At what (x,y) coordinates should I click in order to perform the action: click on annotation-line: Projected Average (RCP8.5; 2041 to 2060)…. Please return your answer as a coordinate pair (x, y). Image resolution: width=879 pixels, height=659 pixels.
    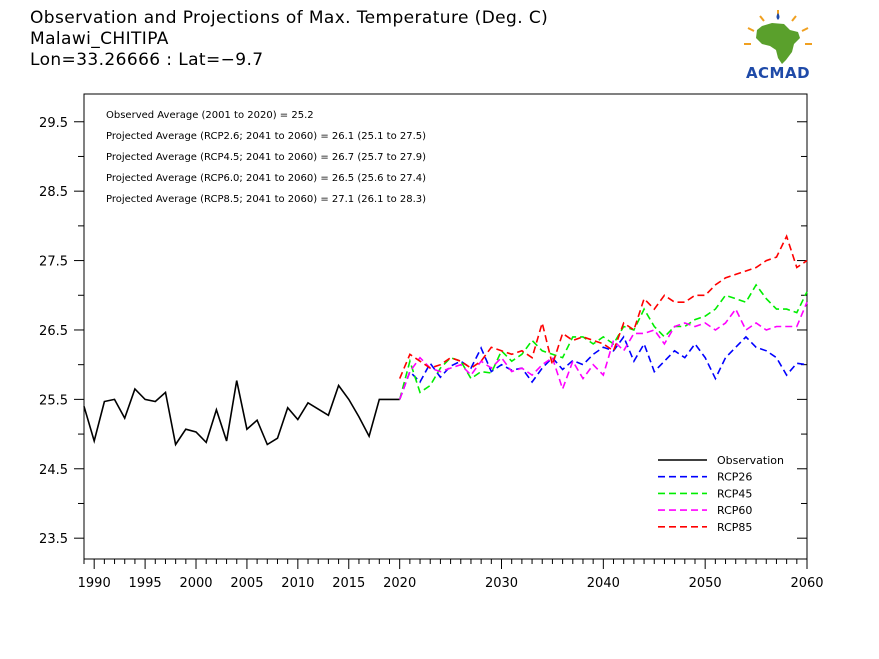
    Looking at the image, I should click on (266, 199).